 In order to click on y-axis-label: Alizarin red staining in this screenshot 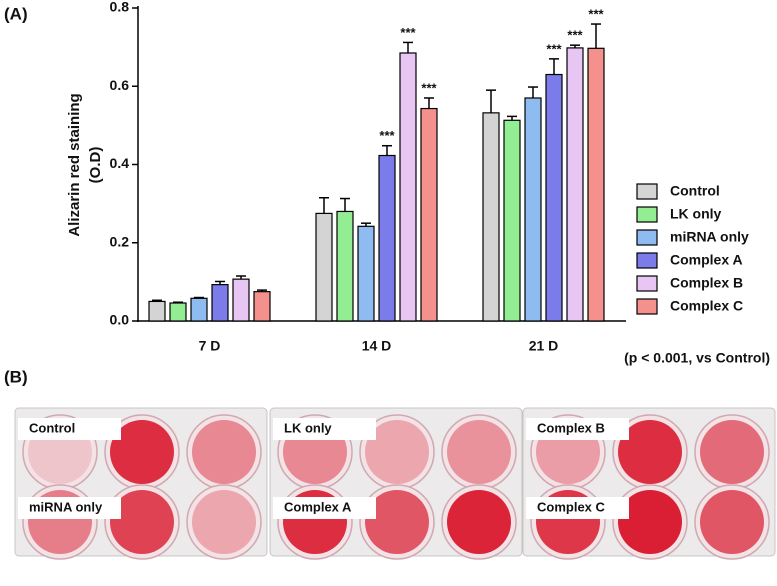, I will do `click(74, 164)`.